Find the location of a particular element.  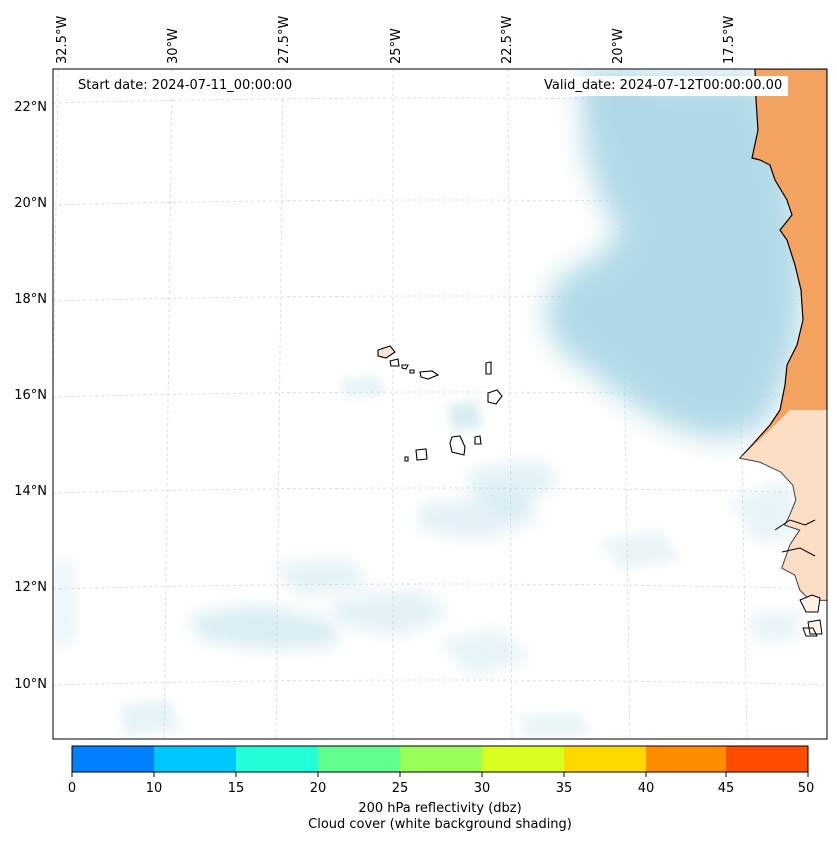

valid-date-caption: Valid_date: is located at coordinates (580, 85).